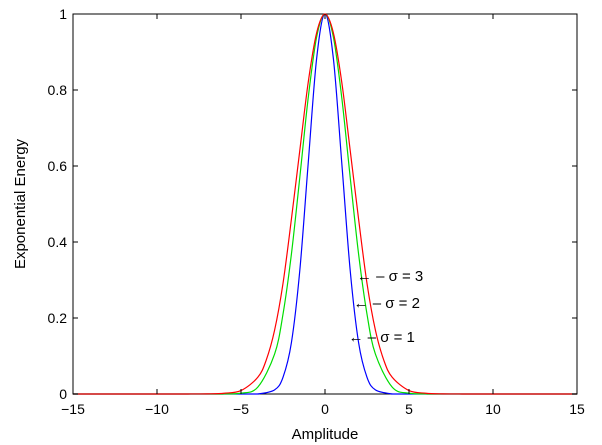 This screenshot has width=602, height=445. I want to click on y-tick-label: 0.8, so click(58, 90).